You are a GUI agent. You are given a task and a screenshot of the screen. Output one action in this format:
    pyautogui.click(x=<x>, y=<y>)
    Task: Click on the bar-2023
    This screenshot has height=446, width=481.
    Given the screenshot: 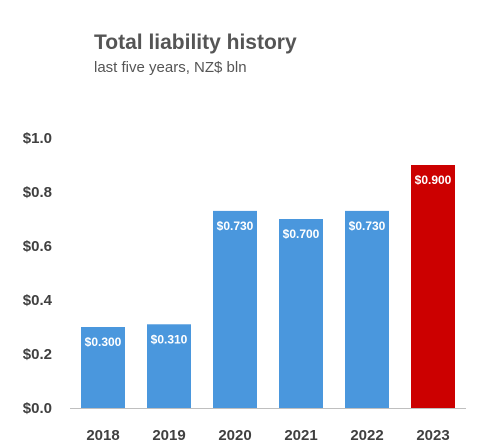 What is the action you would take?
    pyautogui.click(x=433, y=286)
    